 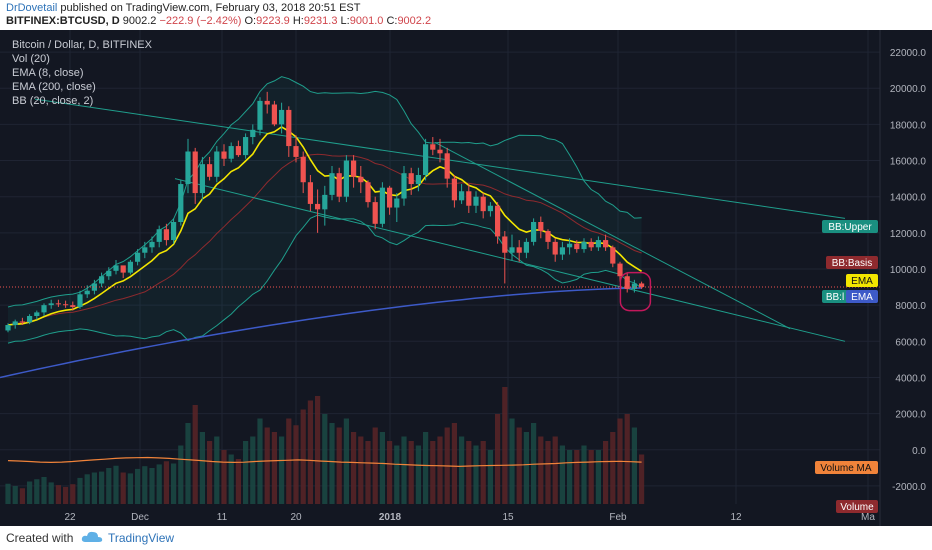 I want to click on price-tick-label: 16000.0, so click(x=908, y=162).